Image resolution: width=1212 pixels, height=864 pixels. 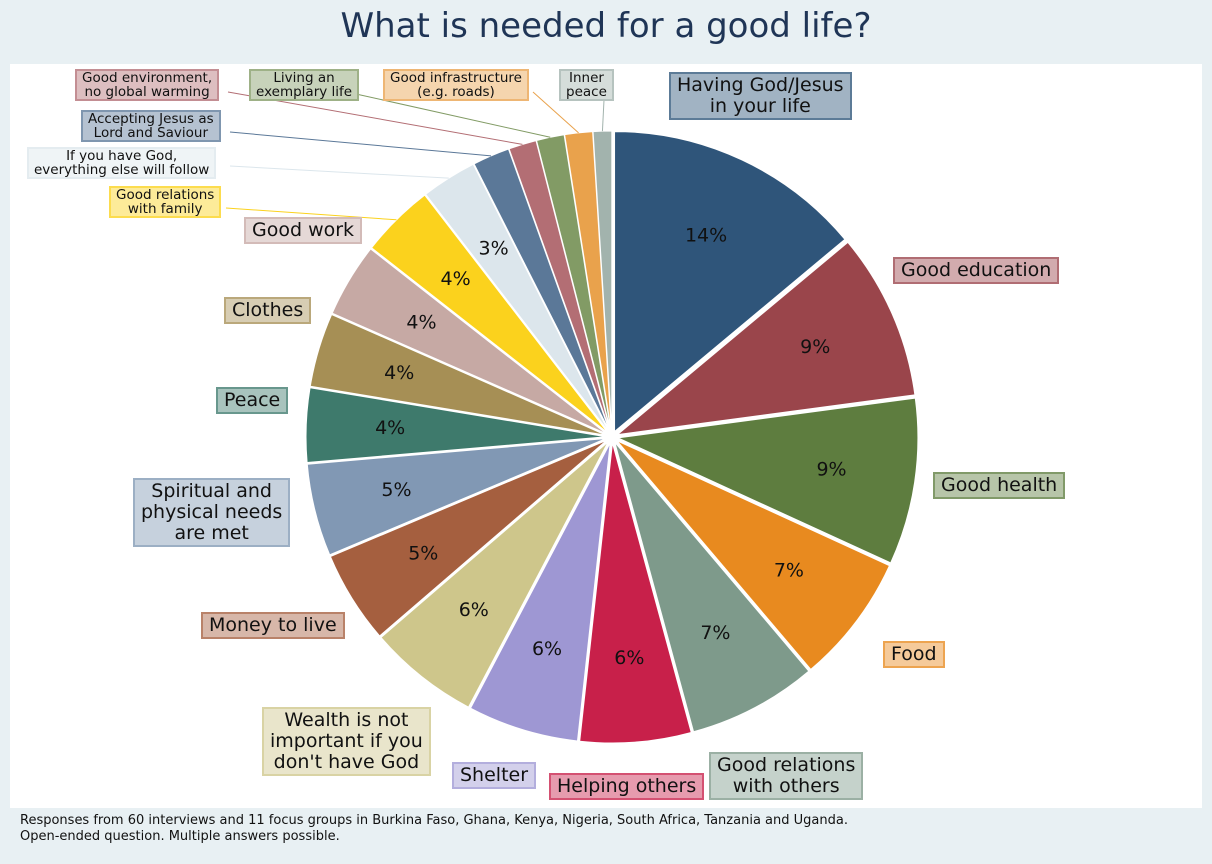 What do you see at coordinates (268, 310) in the screenshot?
I see `category-label: Clothes` at bounding box center [268, 310].